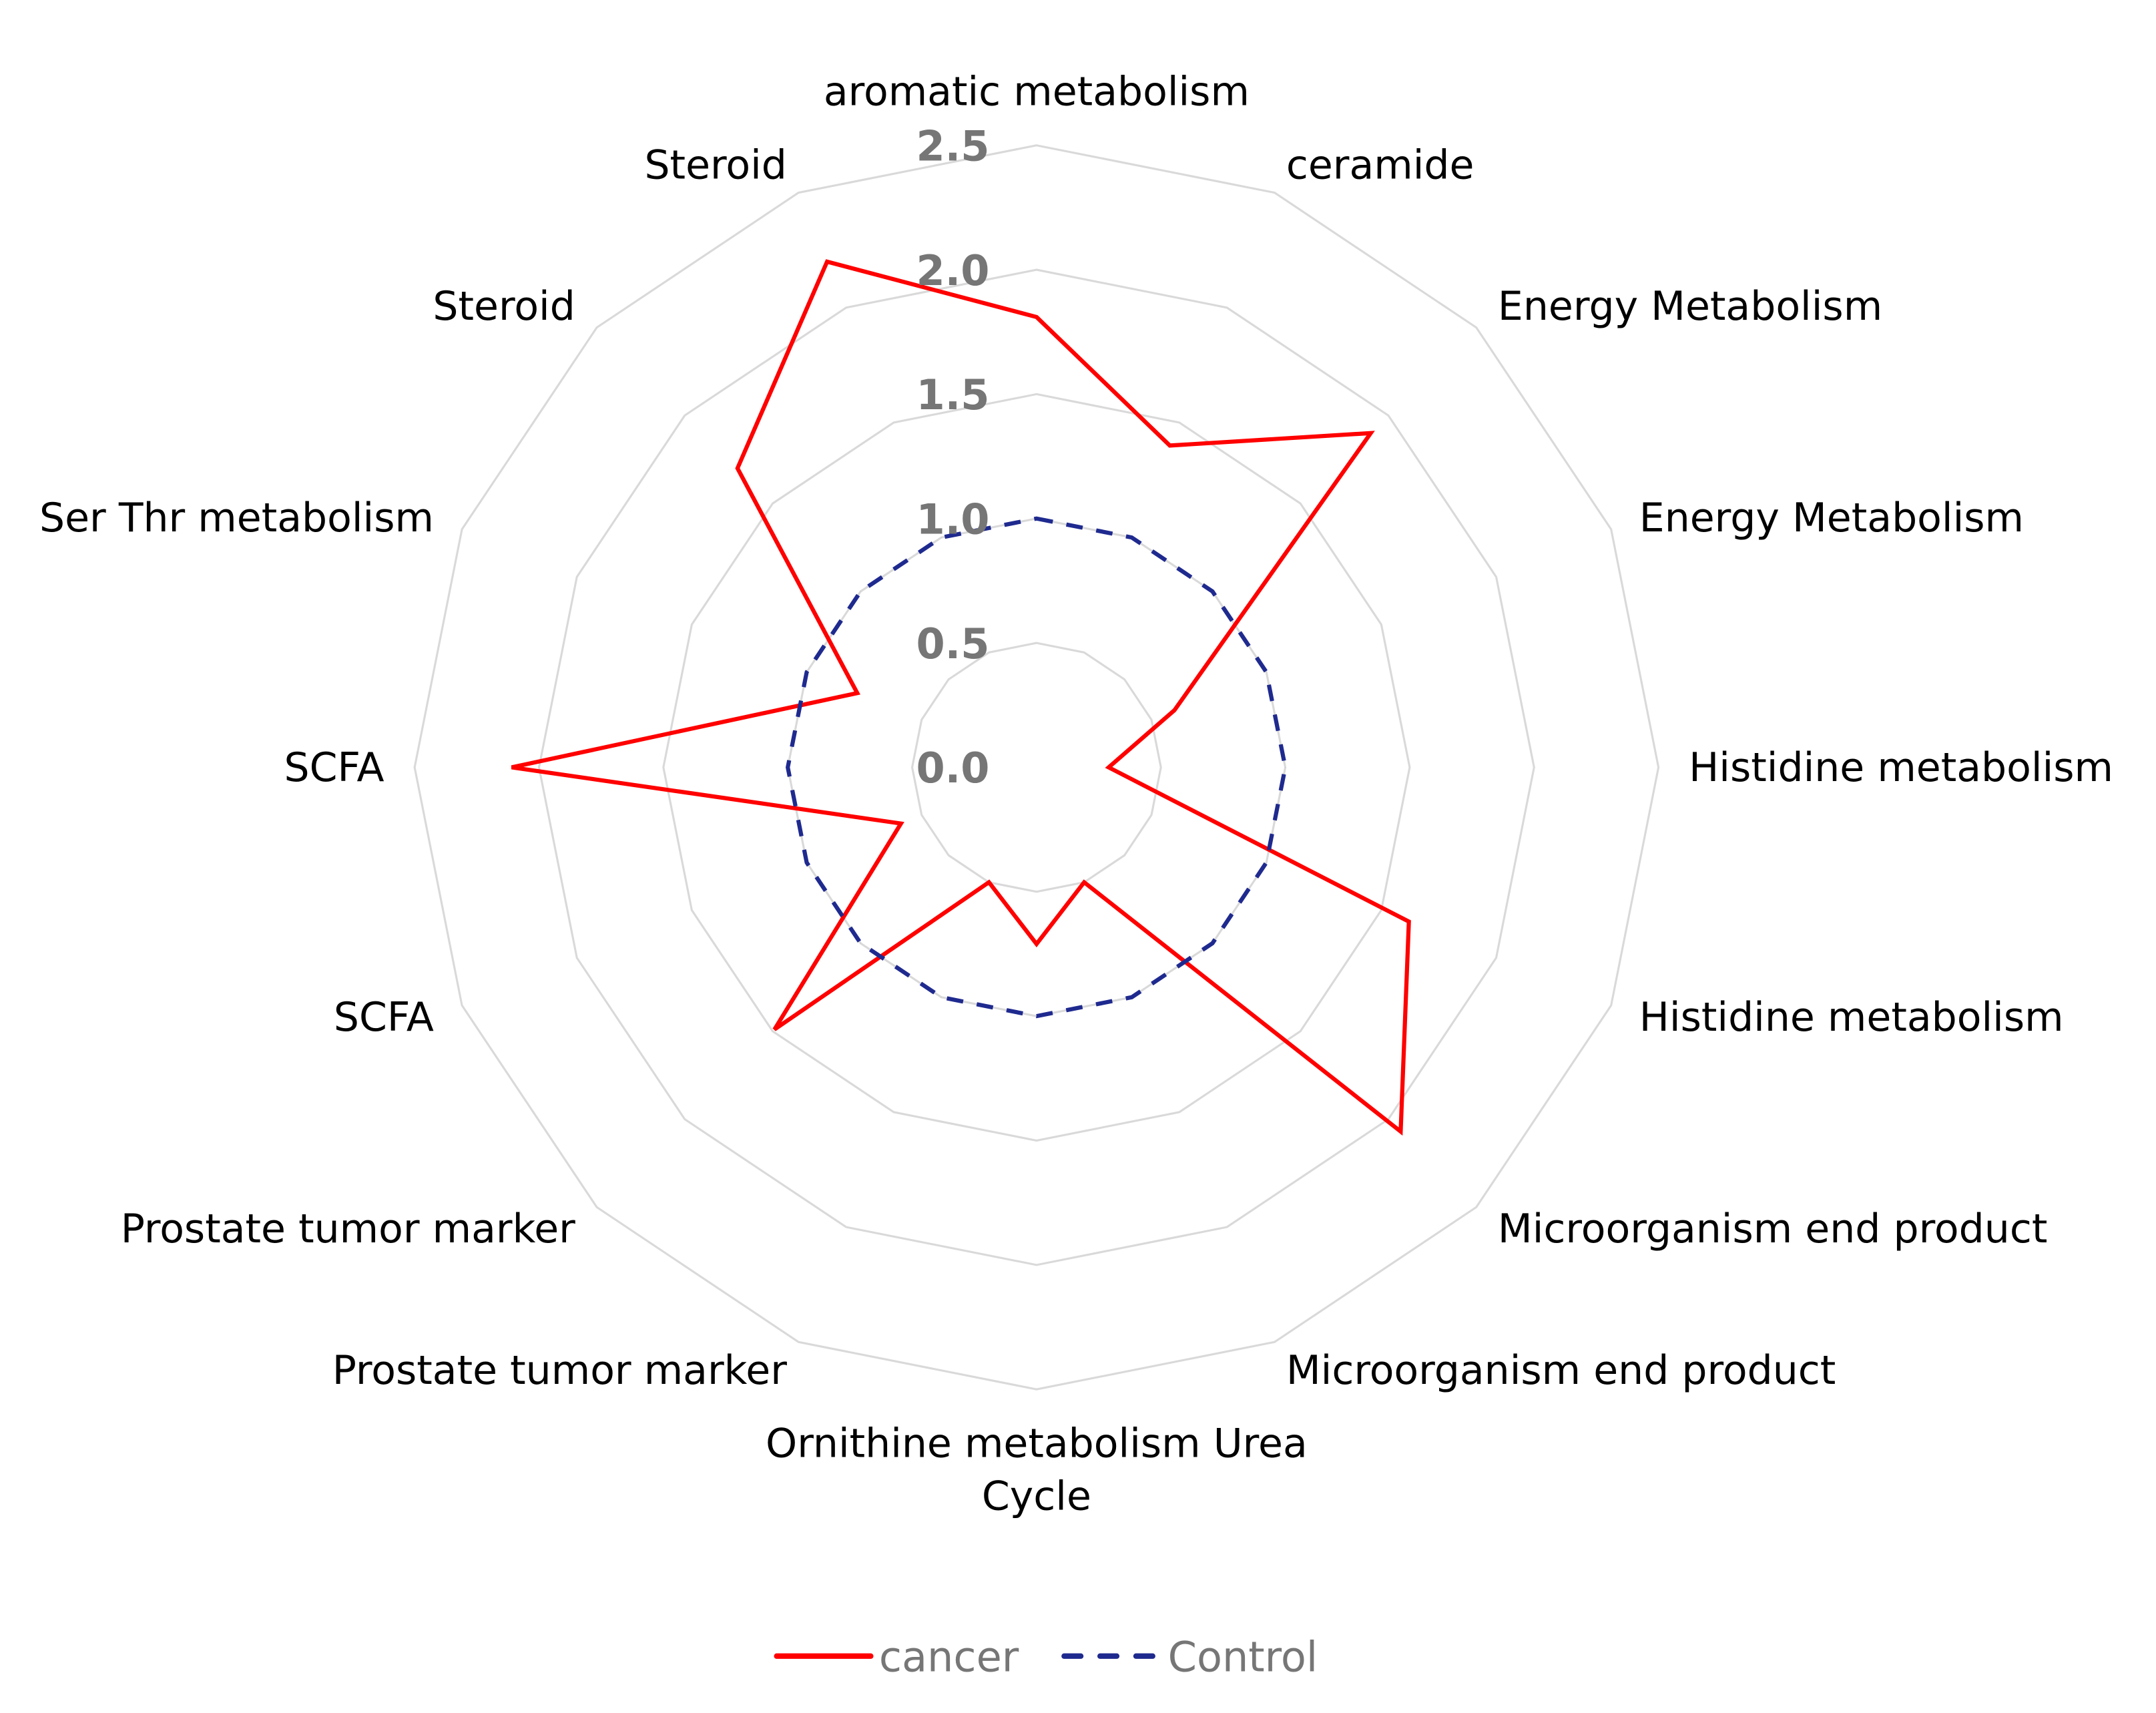 The image size is (2156, 1713). What do you see at coordinates (1046, 1657) in the screenshot?
I see `legend: cancer Control` at bounding box center [1046, 1657].